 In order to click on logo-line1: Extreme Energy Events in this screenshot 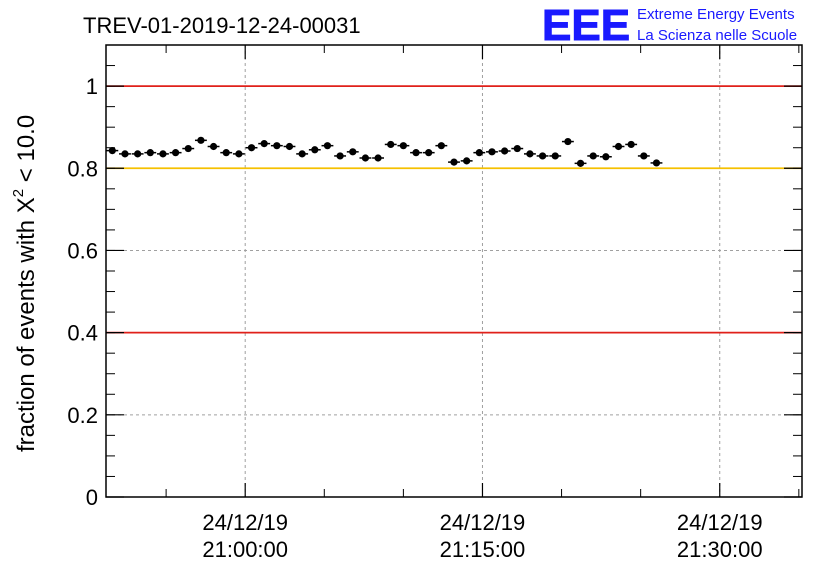, I will do `click(716, 14)`.